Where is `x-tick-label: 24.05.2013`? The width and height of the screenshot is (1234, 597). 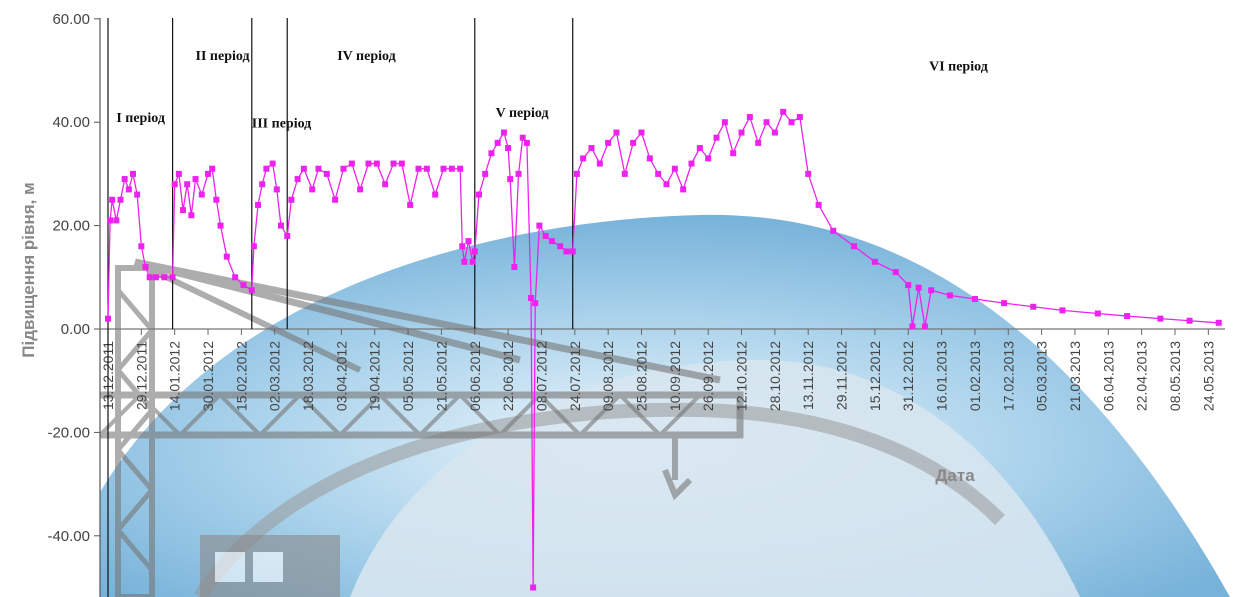
x-tick-label: 24.05.2013 is located at coordinates (1208, 376).